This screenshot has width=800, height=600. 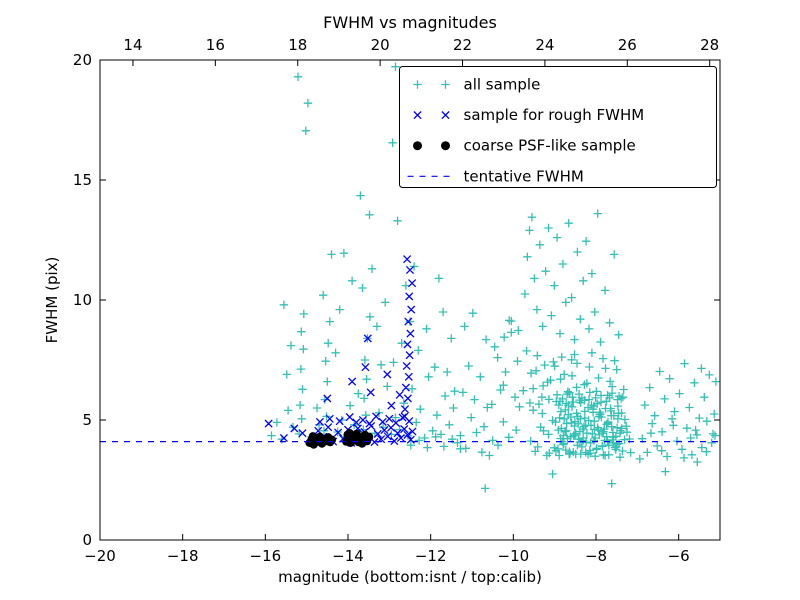 I want to click on x-bottom-tick-label: −12, so click(x=431, y=556).